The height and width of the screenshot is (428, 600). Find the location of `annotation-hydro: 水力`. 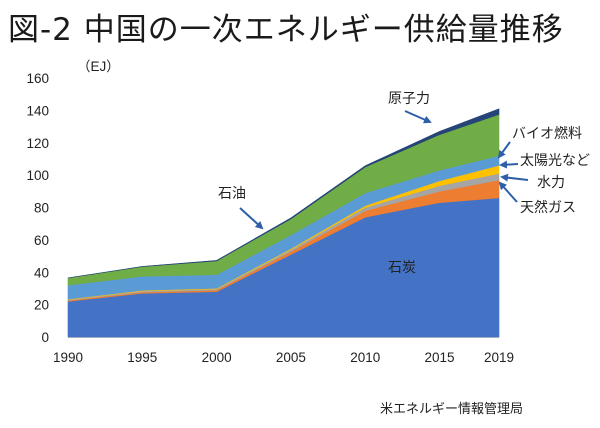

annotation-hydro: 水力 is located at coordinates (551, 183).